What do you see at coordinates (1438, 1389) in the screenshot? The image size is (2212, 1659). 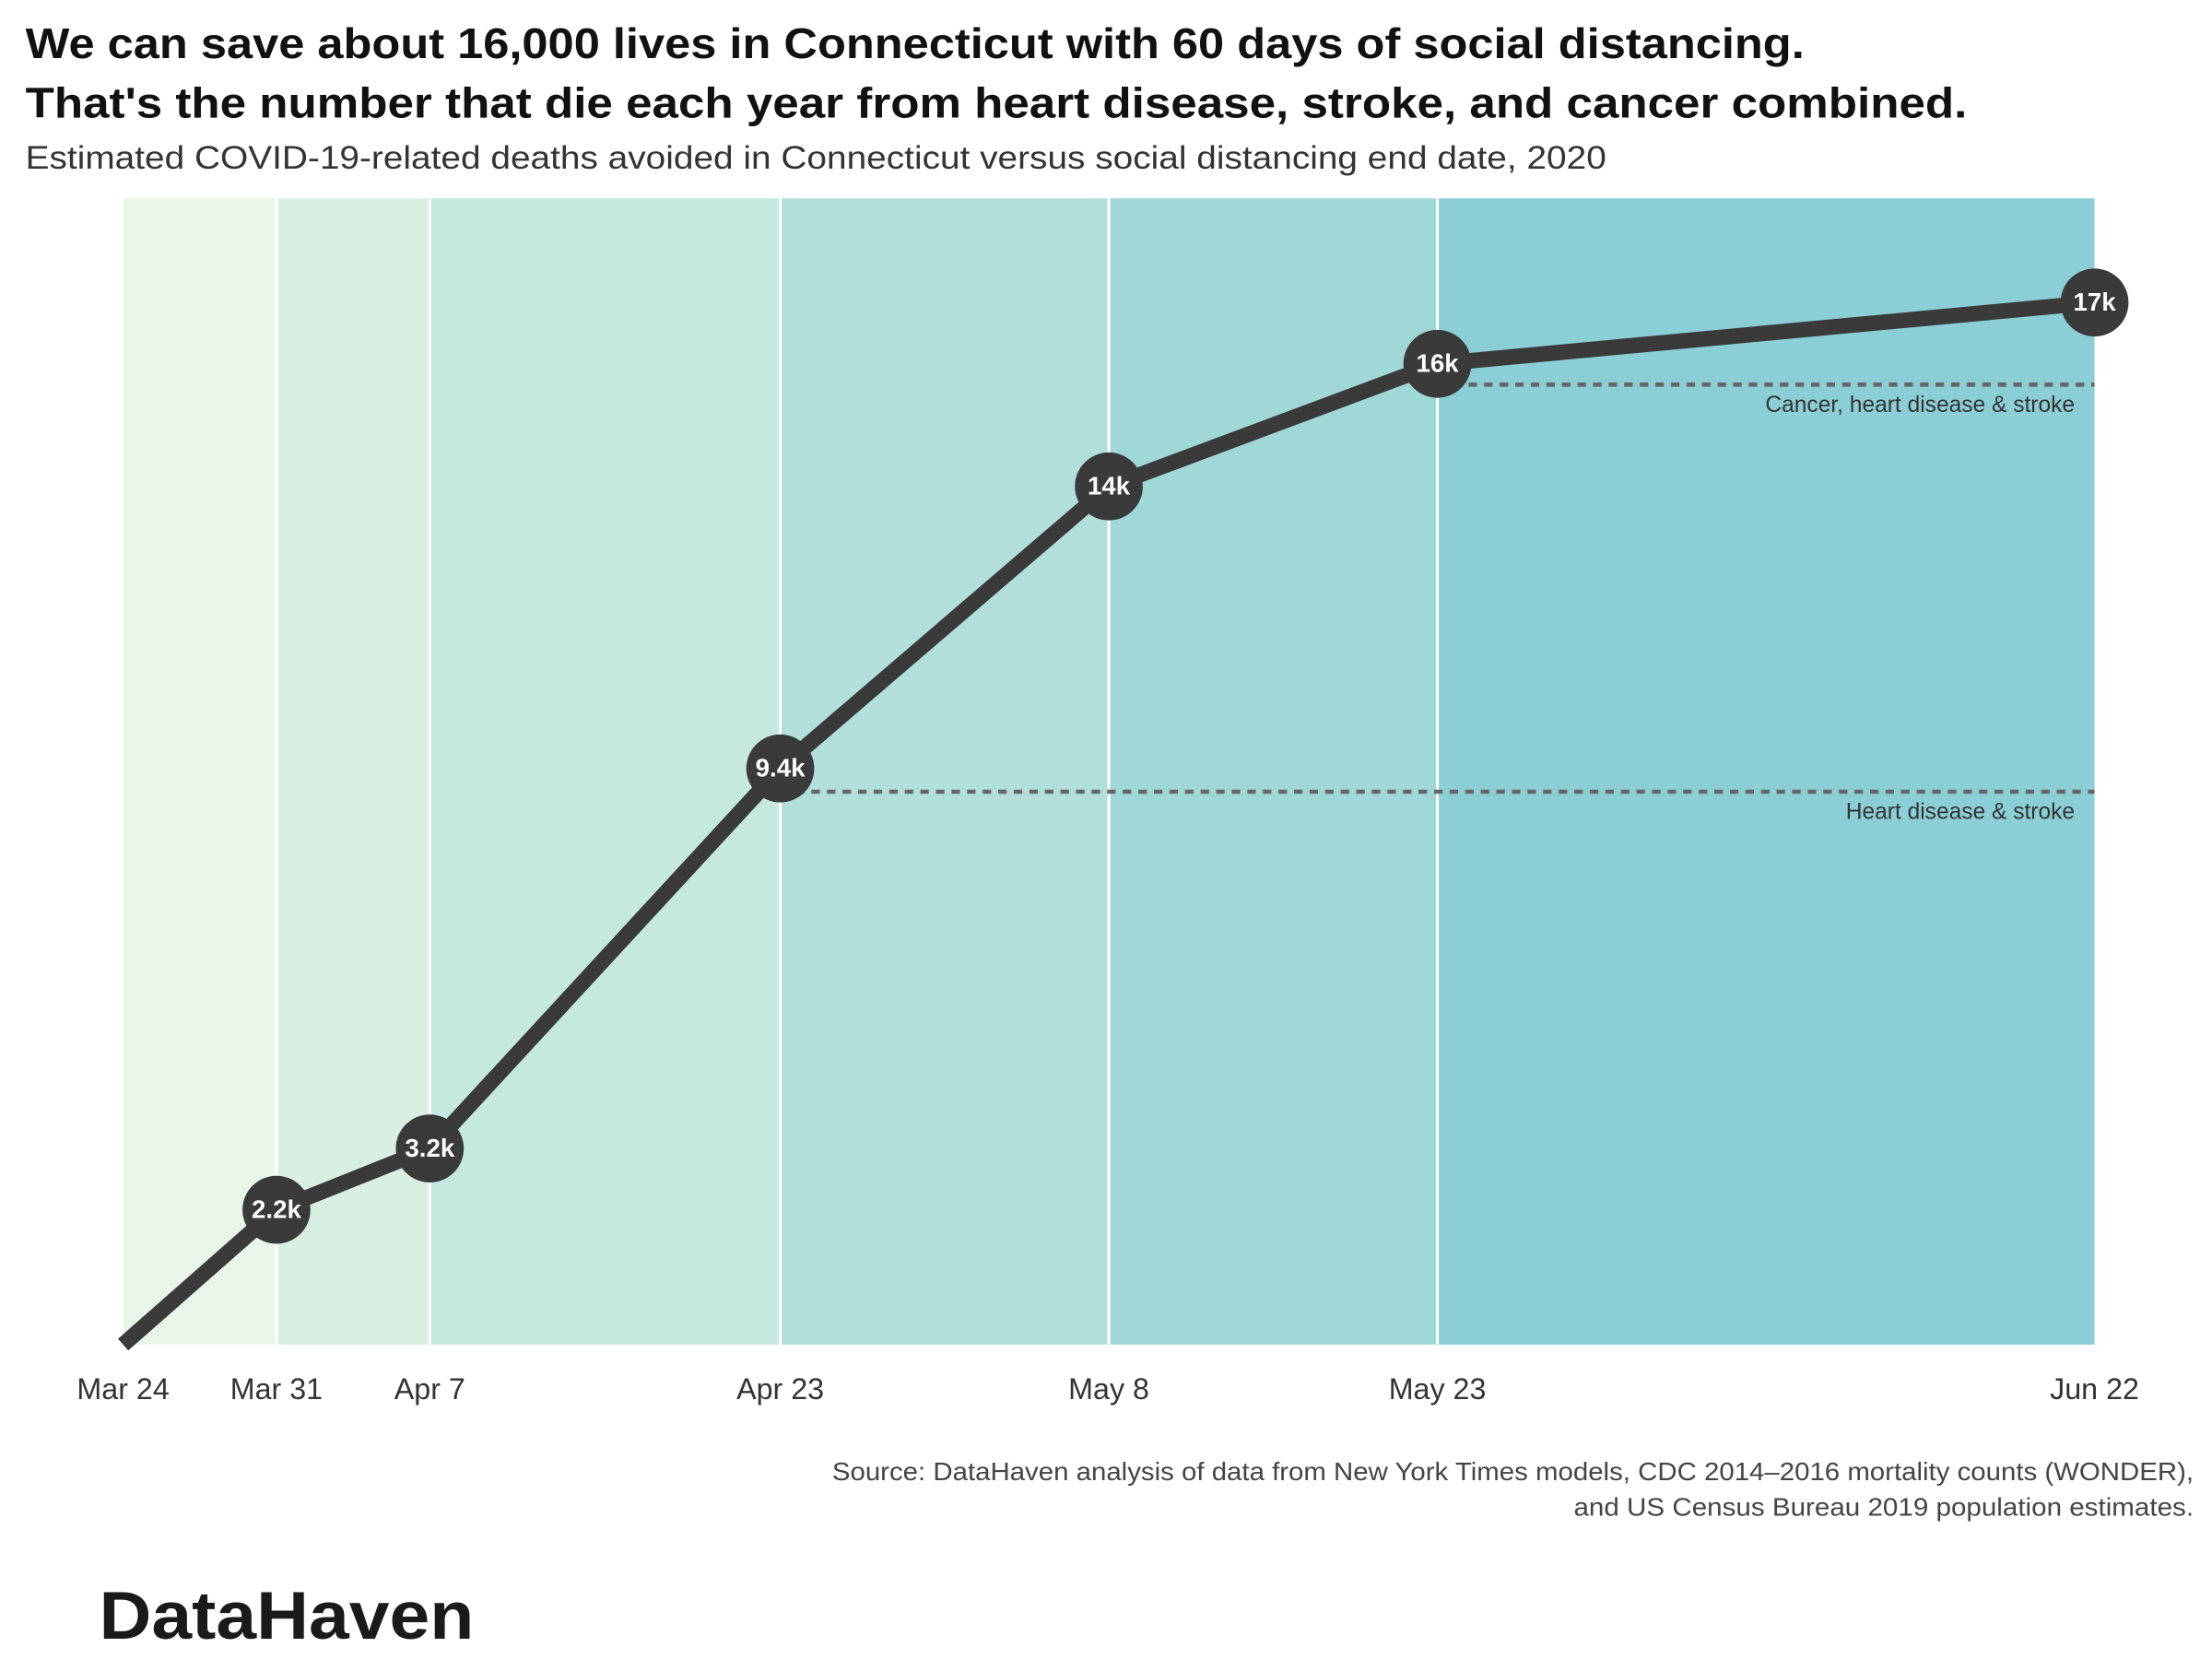 I see `x-tick-label: May 23` at bounding box center [1438, 1389].